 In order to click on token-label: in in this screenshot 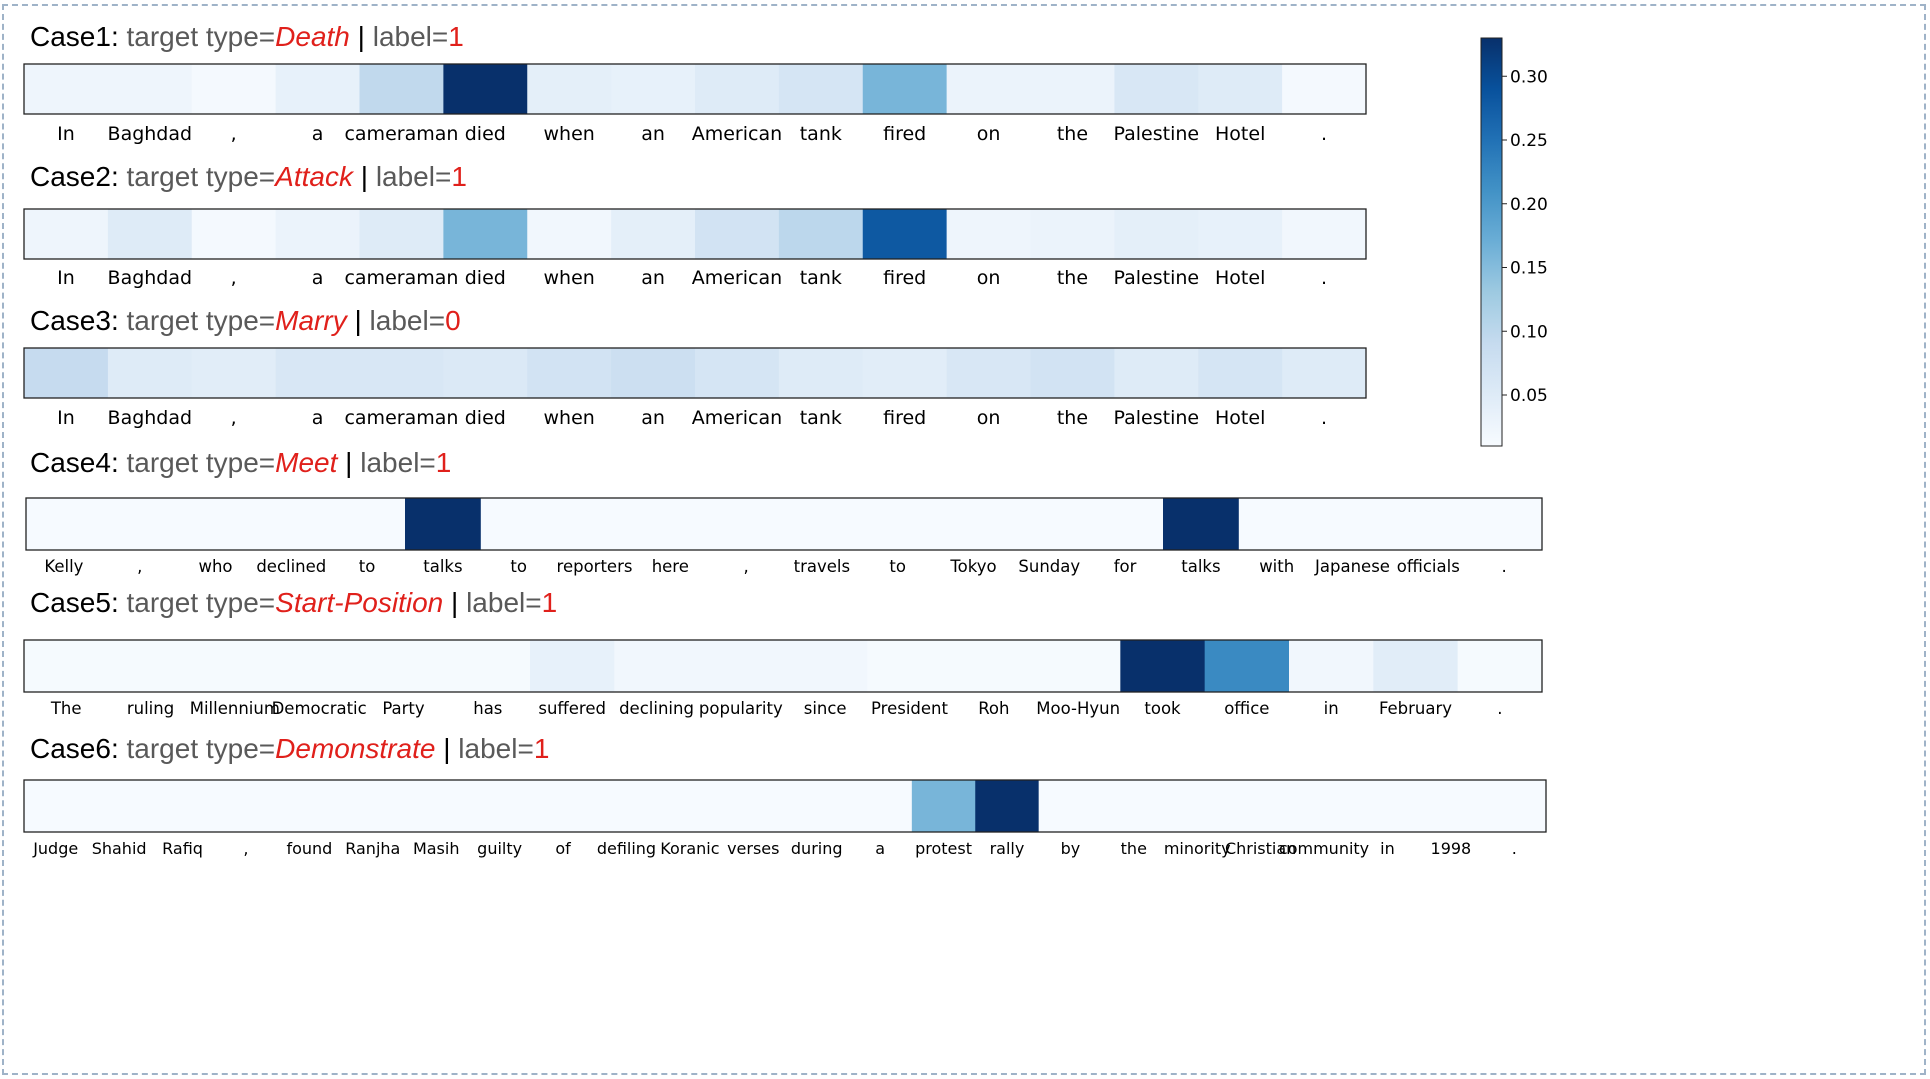, I will do `click(1387, 848)`.